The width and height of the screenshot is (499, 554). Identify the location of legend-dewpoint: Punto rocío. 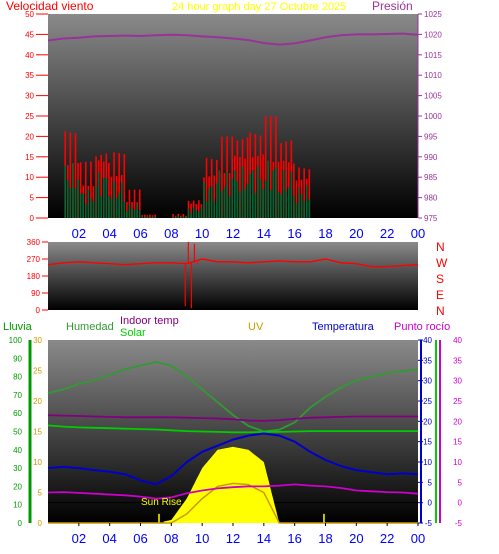
(422, 327).